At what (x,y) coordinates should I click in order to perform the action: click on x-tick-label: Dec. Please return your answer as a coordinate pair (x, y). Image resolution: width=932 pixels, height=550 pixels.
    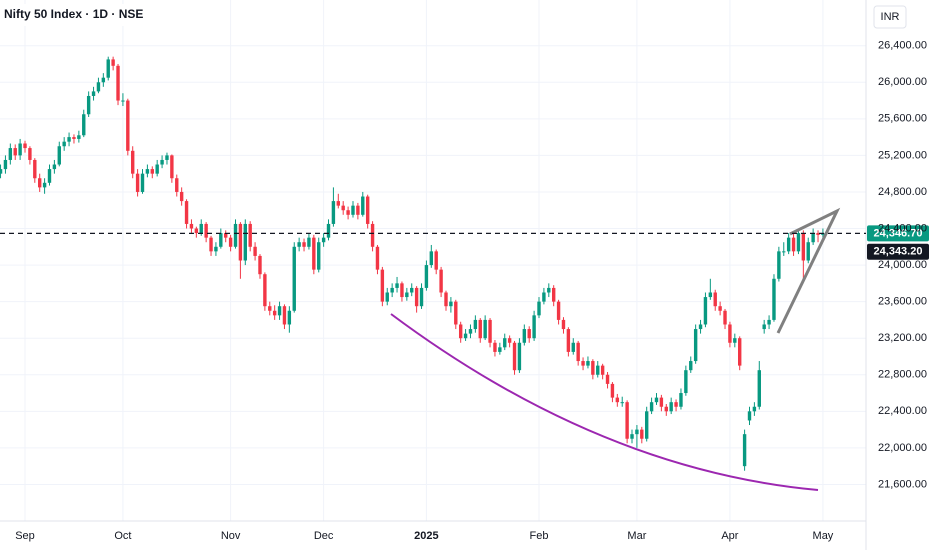
    Looking at the image, I should click on (324, 536).